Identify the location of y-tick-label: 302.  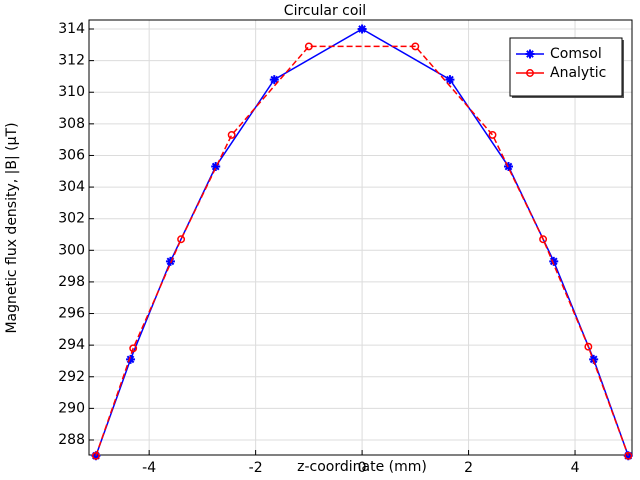
(71, 219).